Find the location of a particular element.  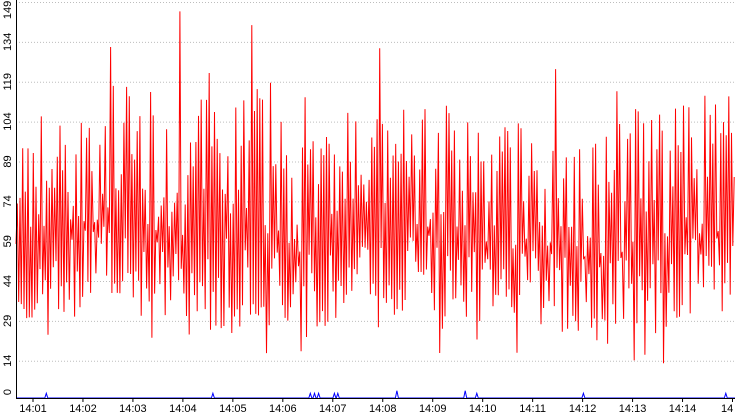

y-tick-label: 149 is located at coordinates (8, 10).